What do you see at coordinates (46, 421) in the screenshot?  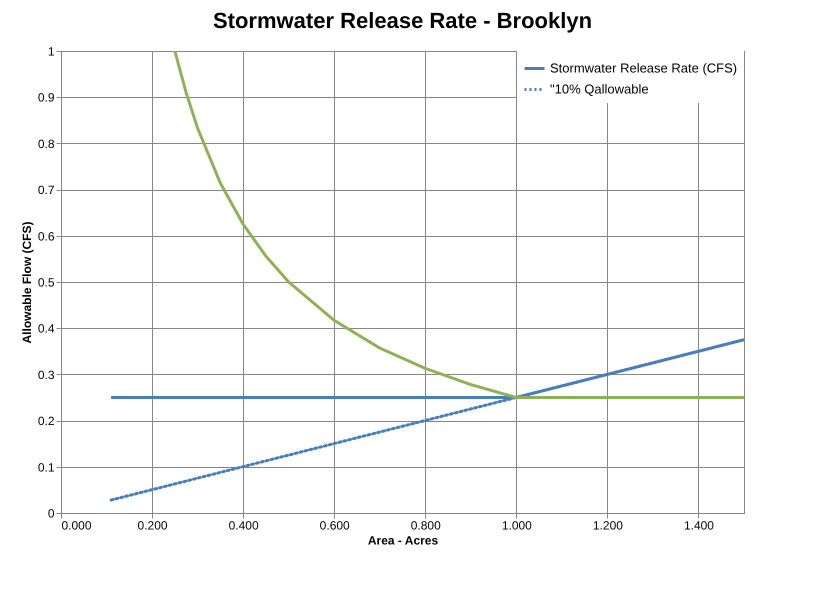 I see `y-tick-label: 0.2` at bounding box center [46, 421].